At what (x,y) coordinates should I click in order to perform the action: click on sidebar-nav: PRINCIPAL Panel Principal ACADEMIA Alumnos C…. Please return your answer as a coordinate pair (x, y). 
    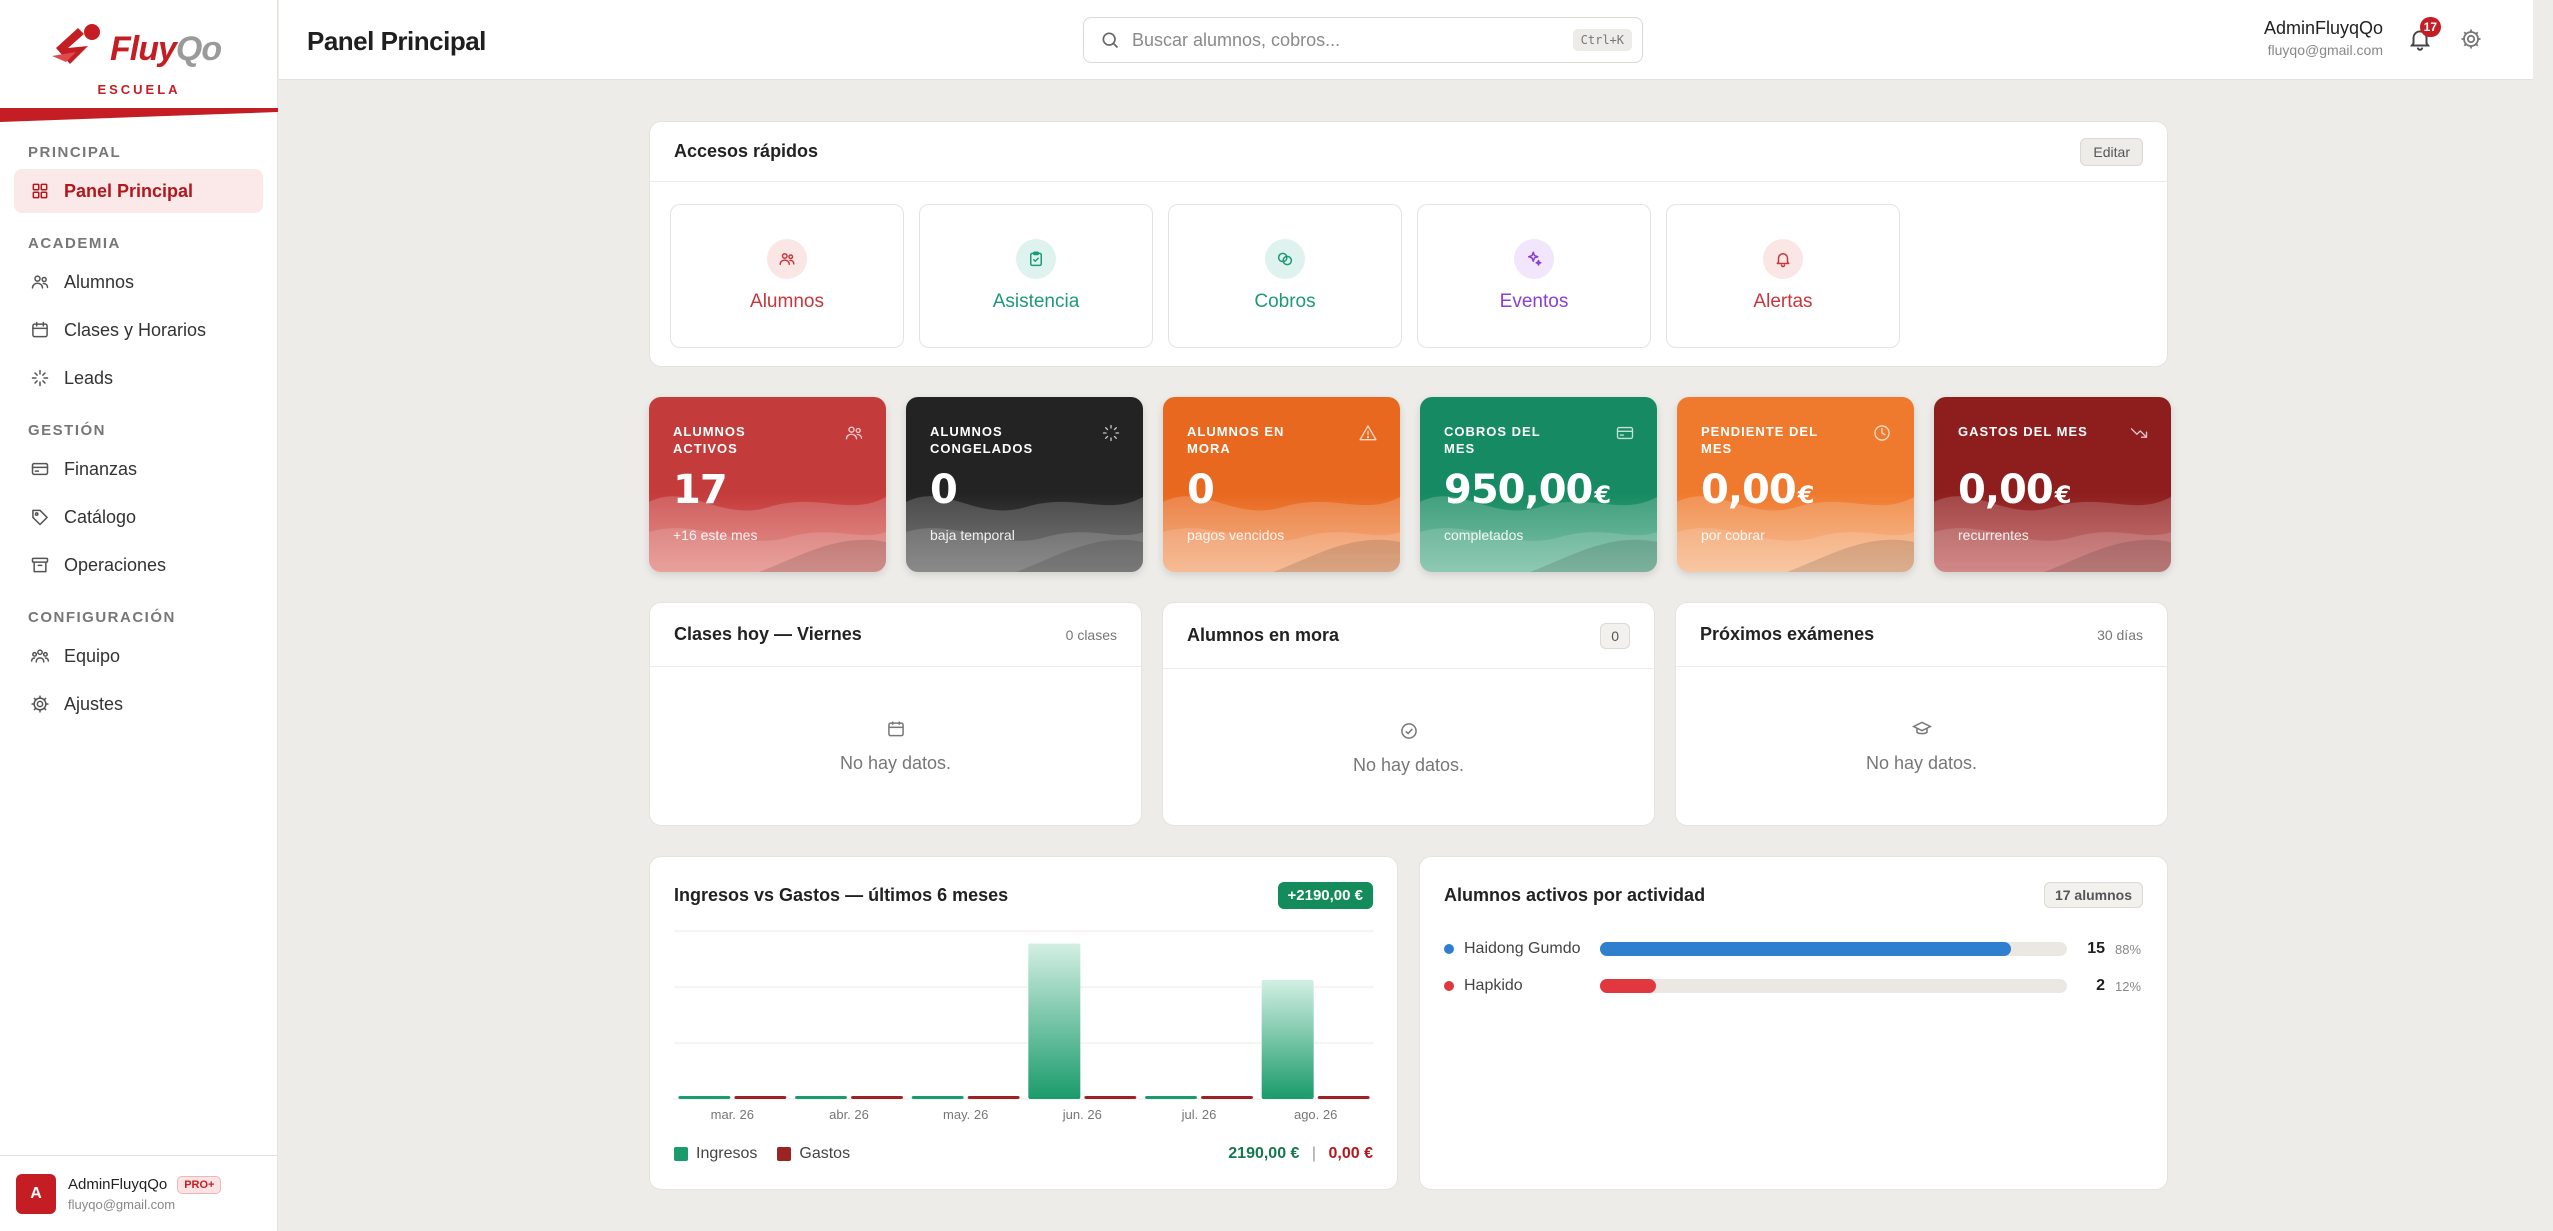
    Looking at the image, I should click on (138, 435).